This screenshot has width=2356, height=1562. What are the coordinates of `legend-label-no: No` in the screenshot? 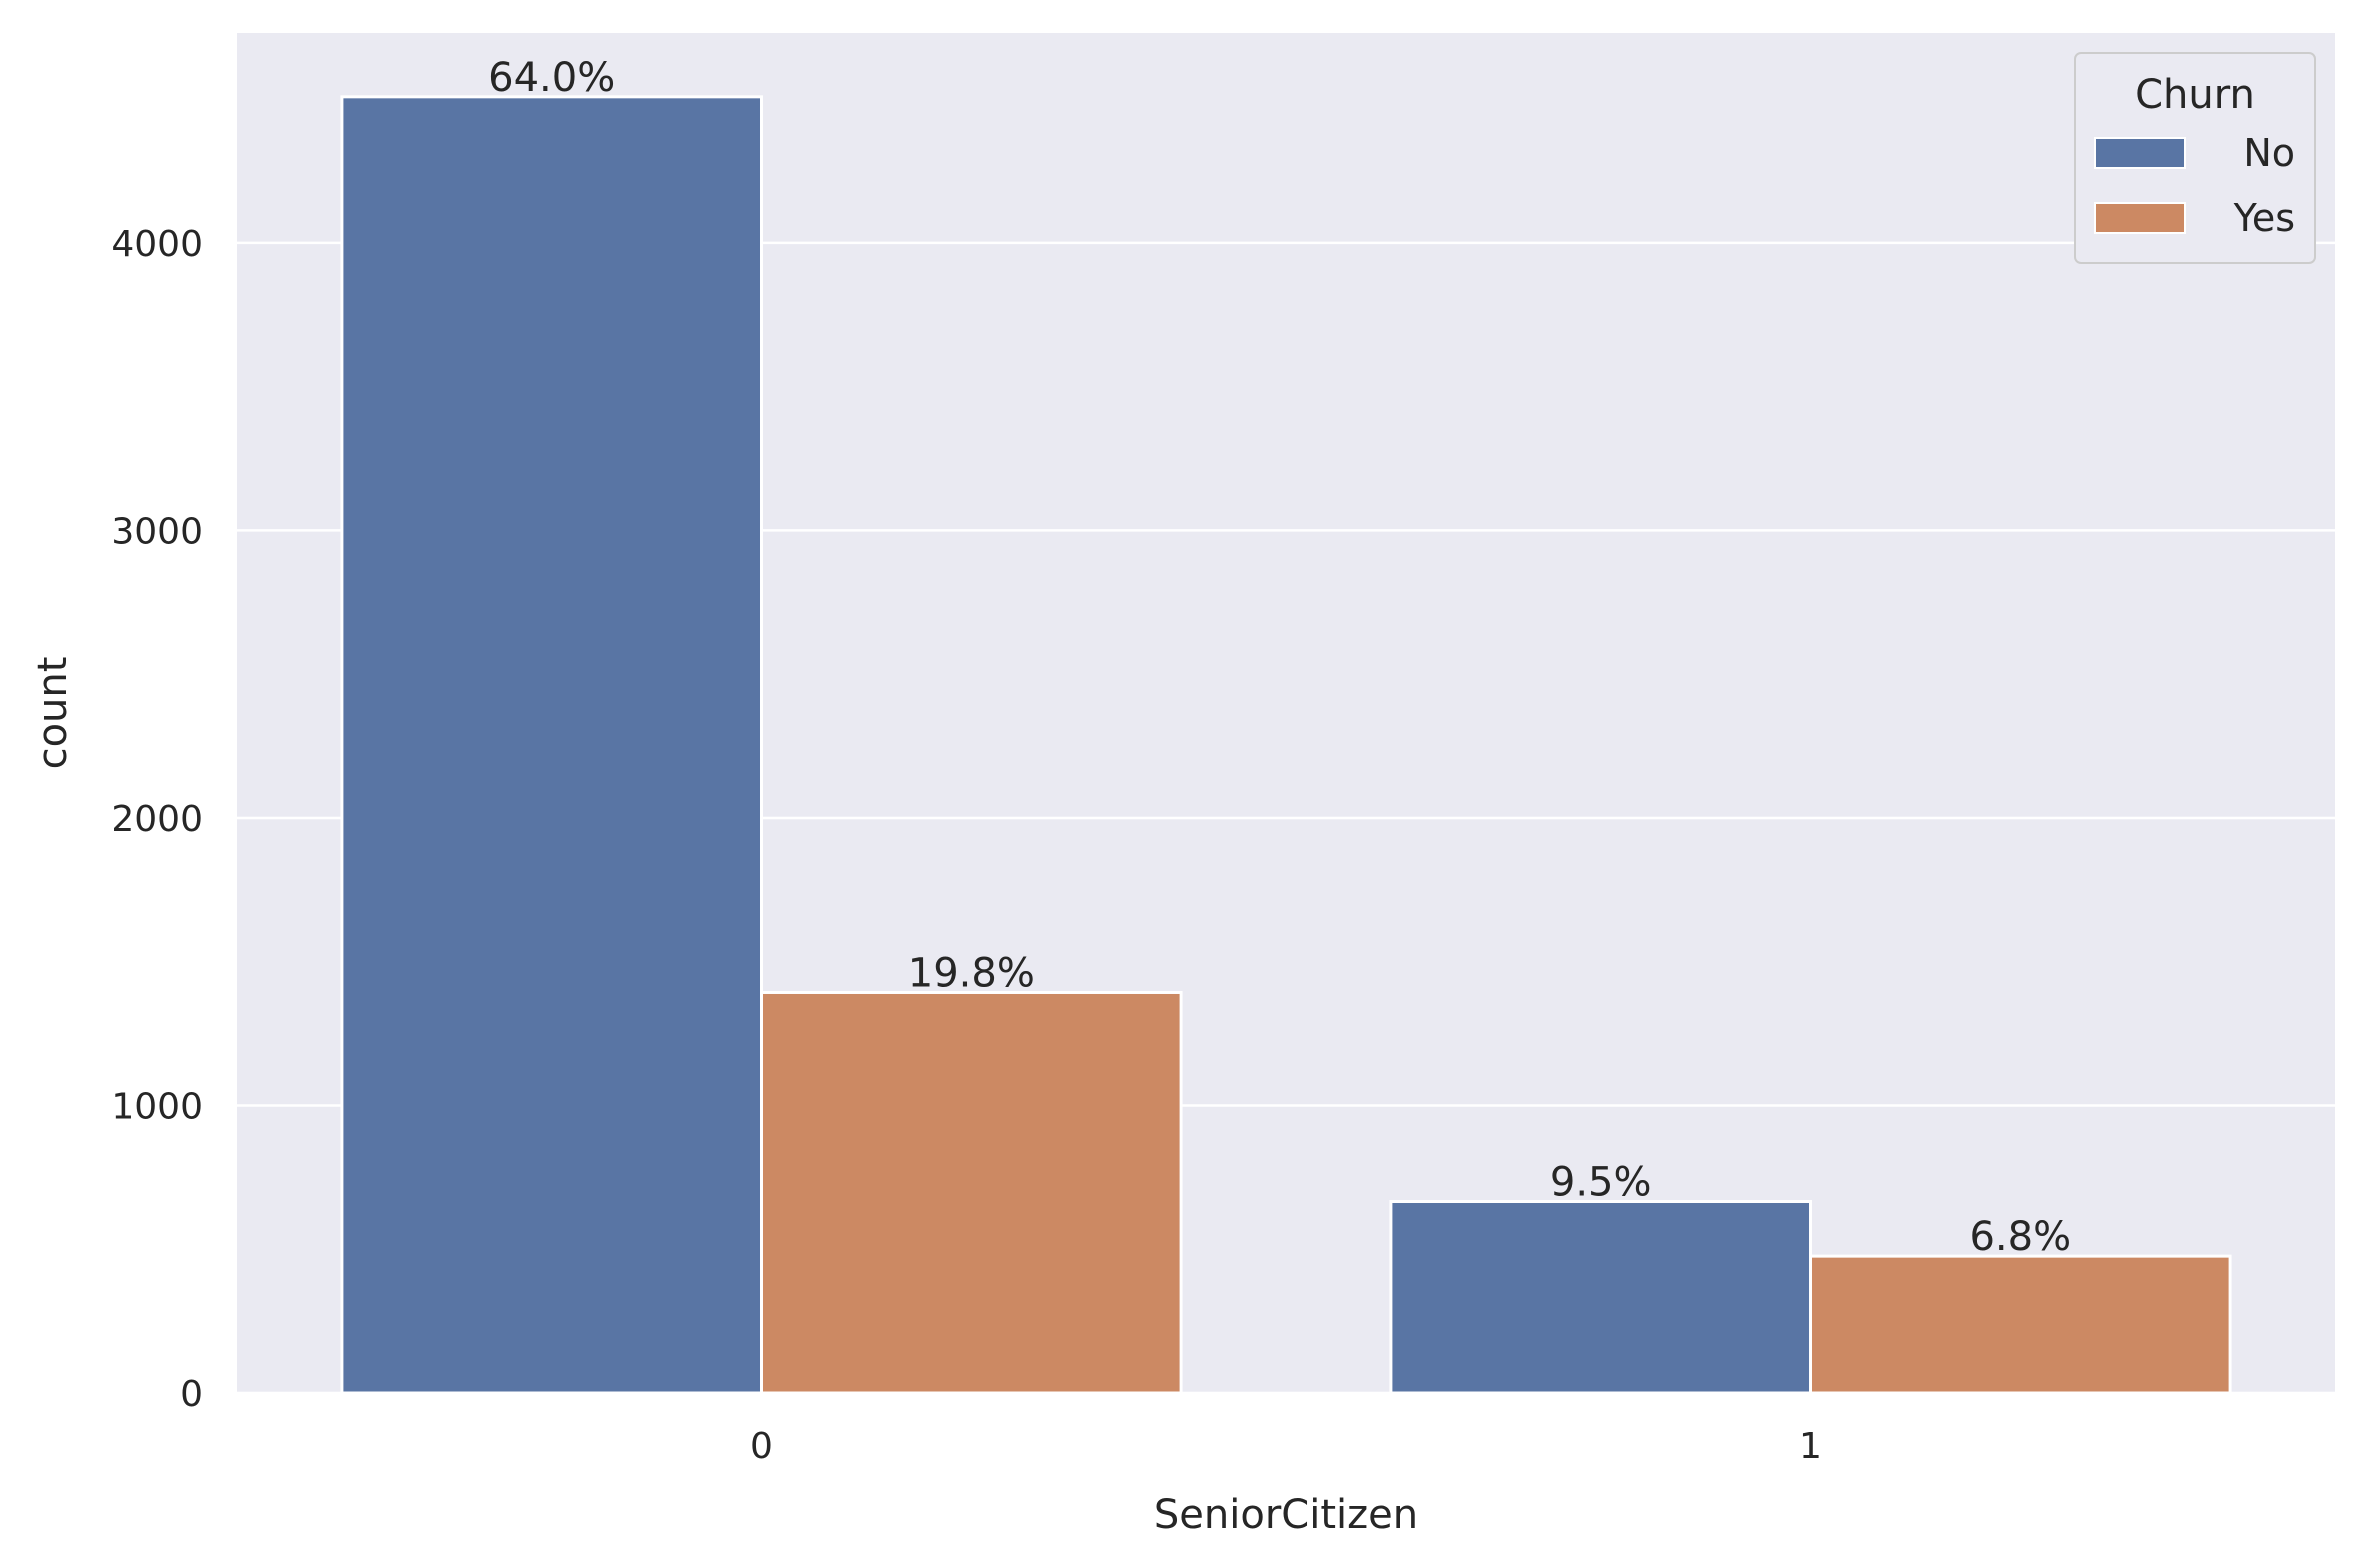 It's located at (2269, 153).